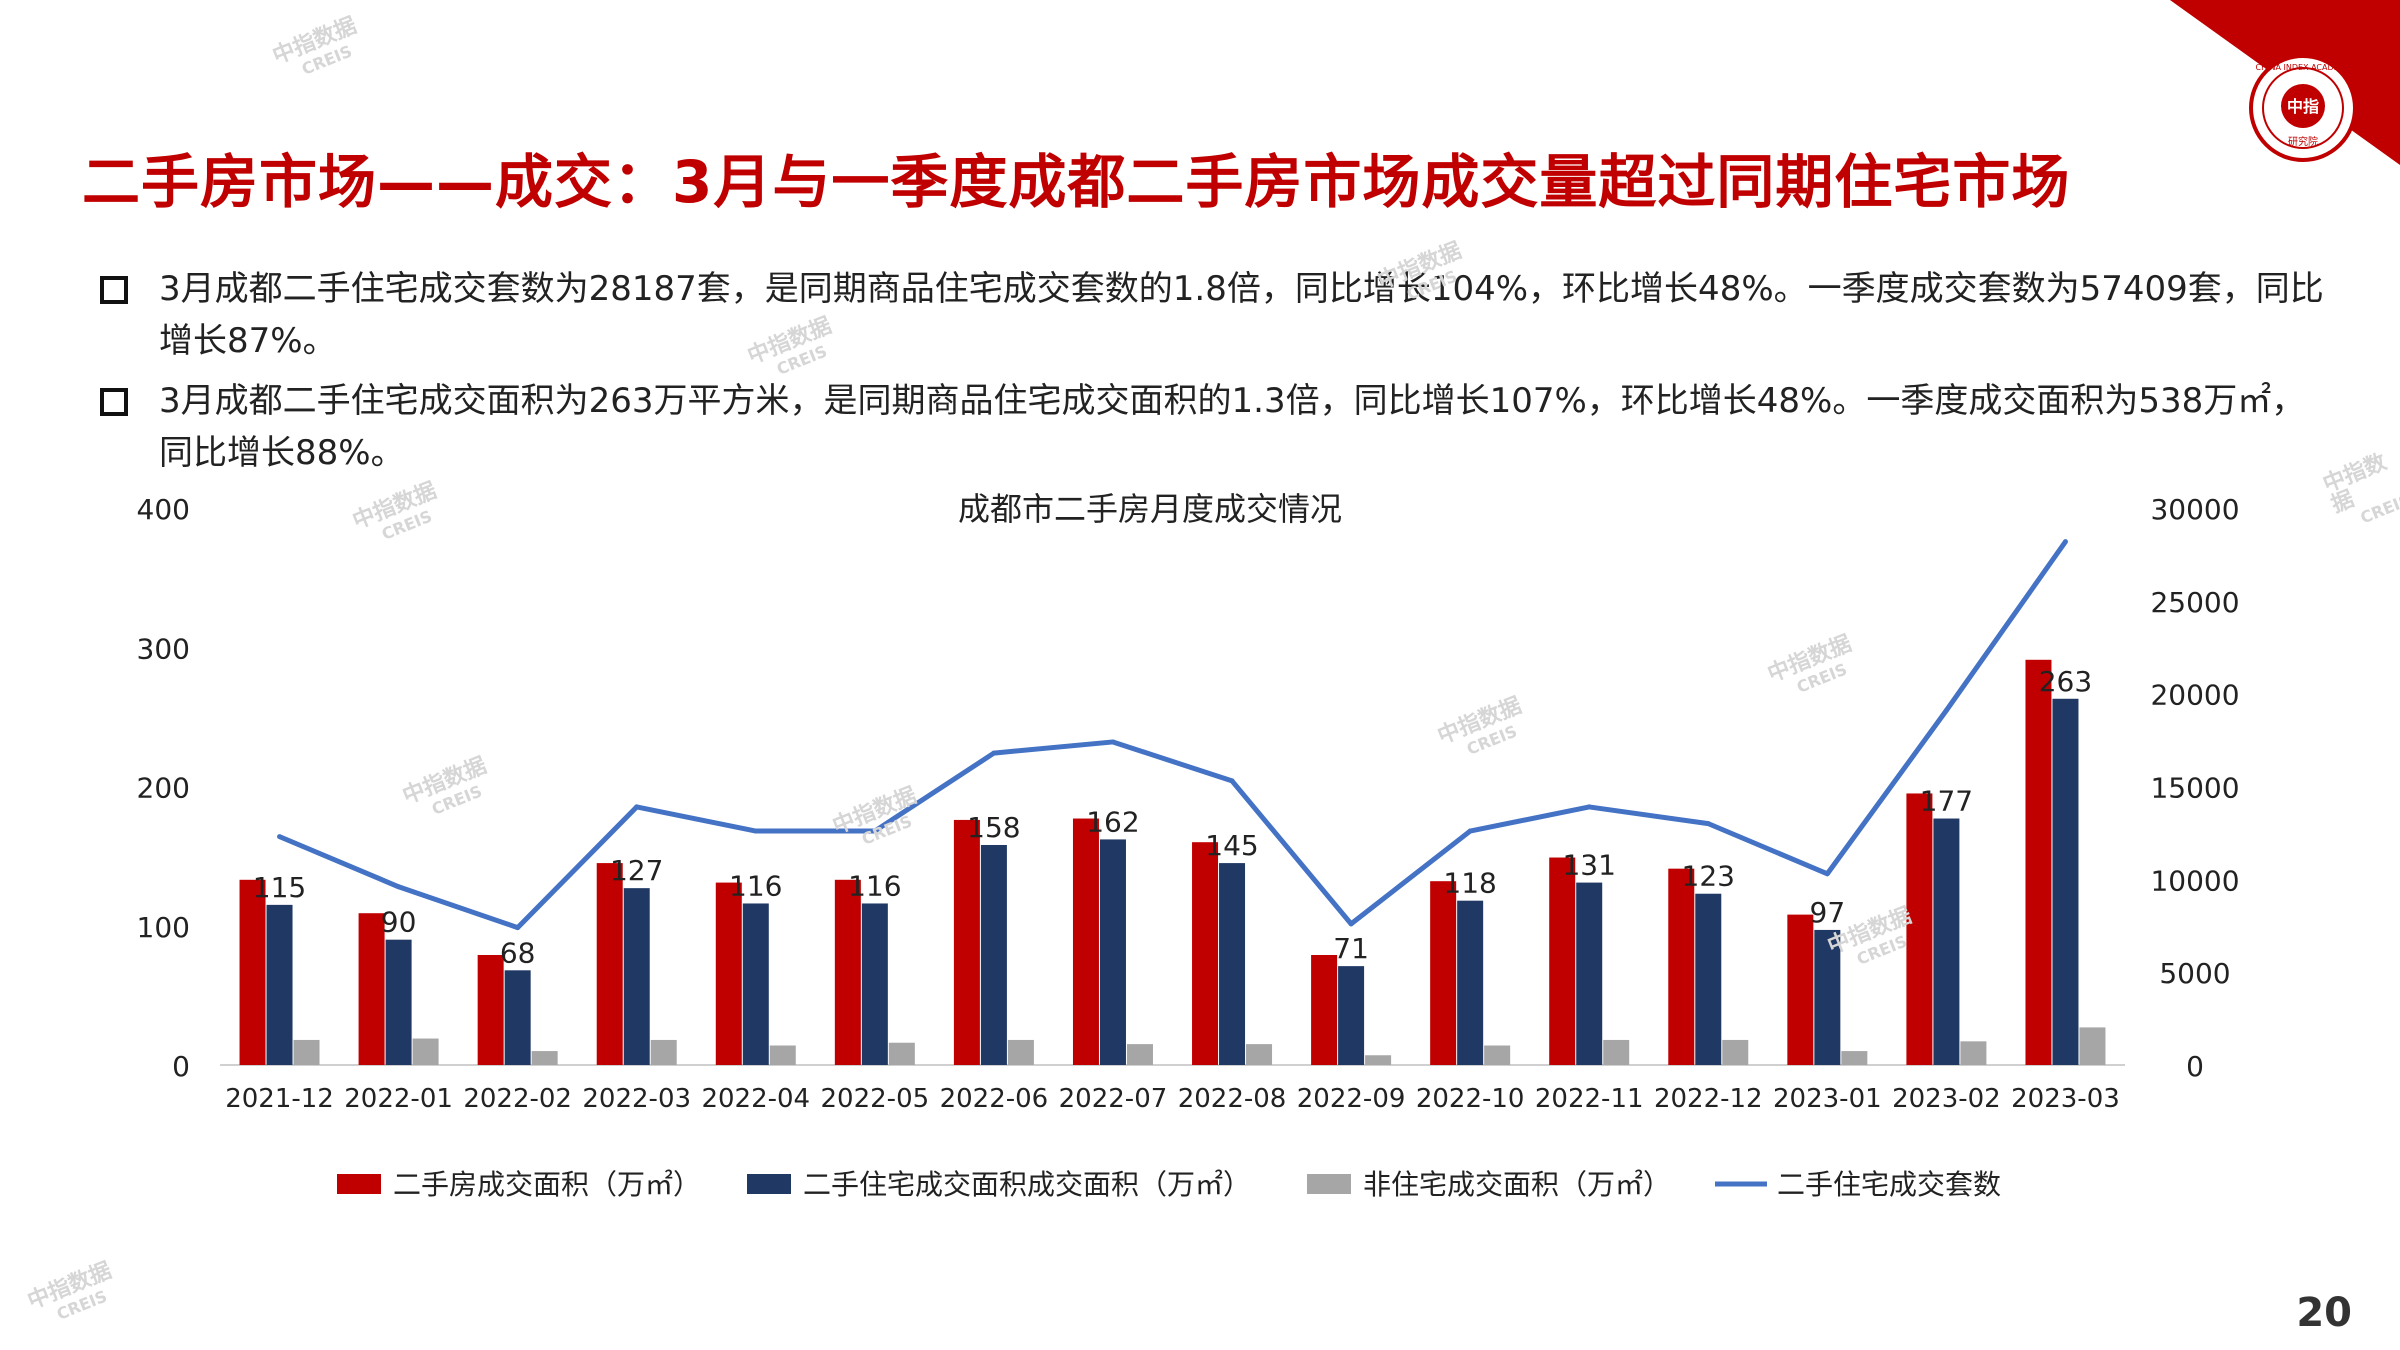 The image size is (2400, 1350). What do you see at coordinates (755, 1099) in the screenshot?
I see `x-tick-label: 2022-04` at bounding box center [755, 1099].